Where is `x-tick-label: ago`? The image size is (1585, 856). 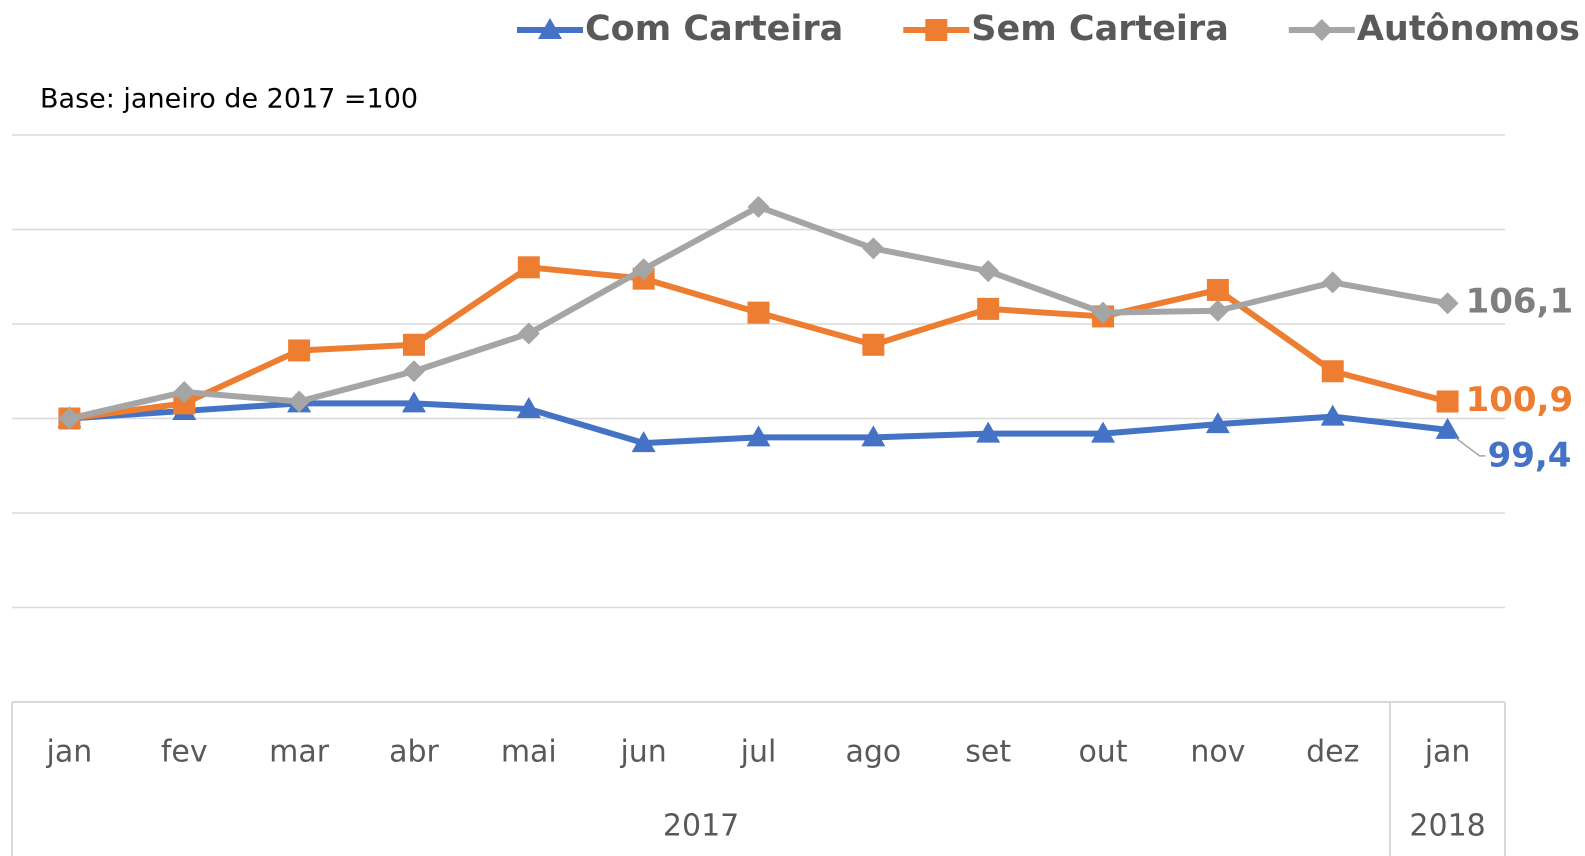
x-tick-label: ago is located at coordinates (873, 752).